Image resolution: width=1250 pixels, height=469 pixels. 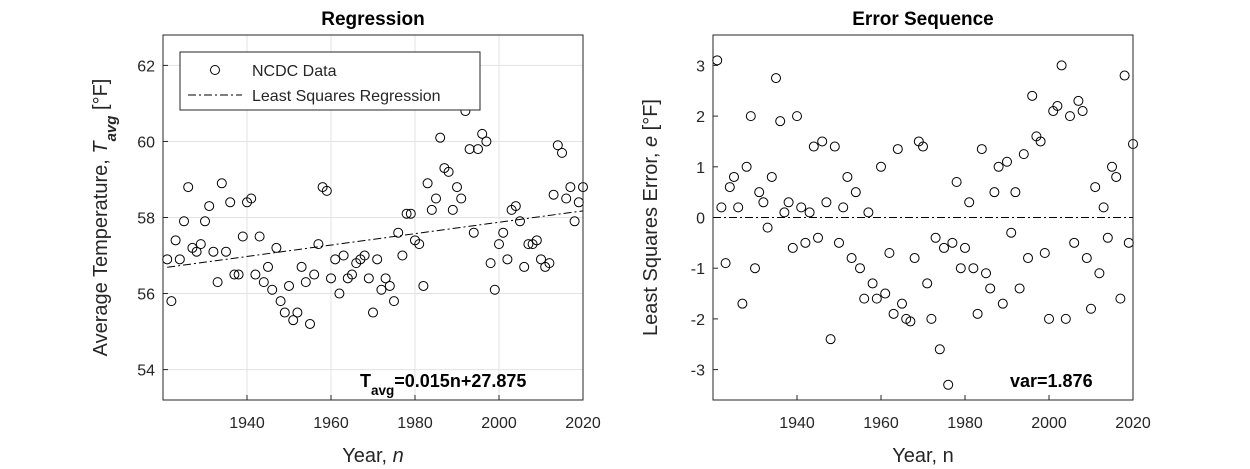 What do you see at coordinates (881, 423) in the screenshot?
I see `x-tick-label: 1960` at bounding box center [881, 423].